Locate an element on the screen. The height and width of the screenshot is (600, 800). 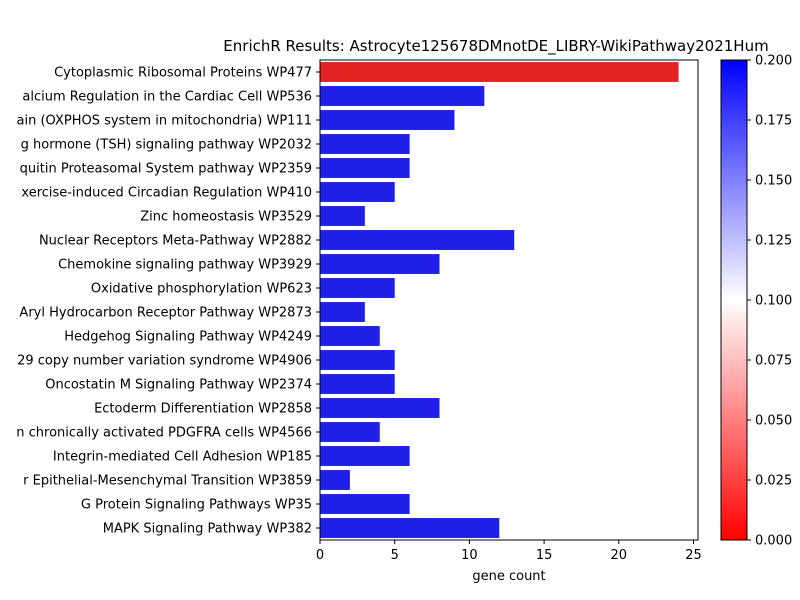
category-label: Zinc homeostasis WP3529 is located at coordinates (226, 217).